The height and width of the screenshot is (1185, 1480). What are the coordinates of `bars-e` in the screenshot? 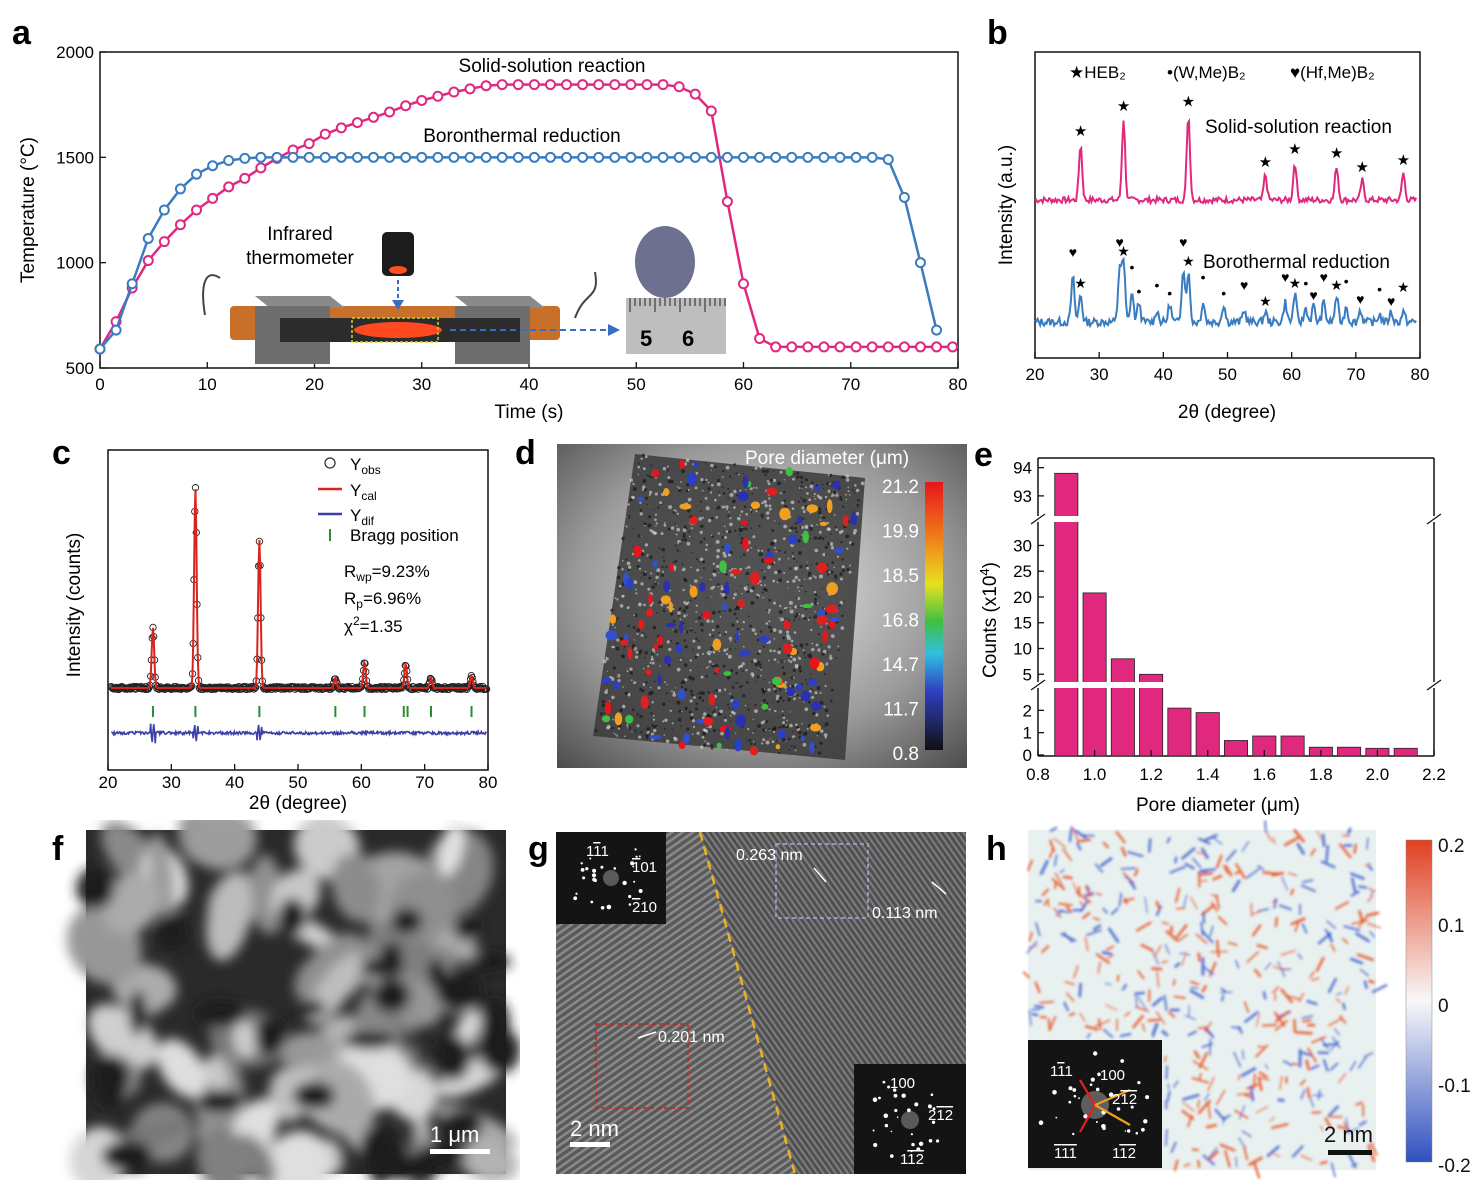 It's located at (1236, 614).